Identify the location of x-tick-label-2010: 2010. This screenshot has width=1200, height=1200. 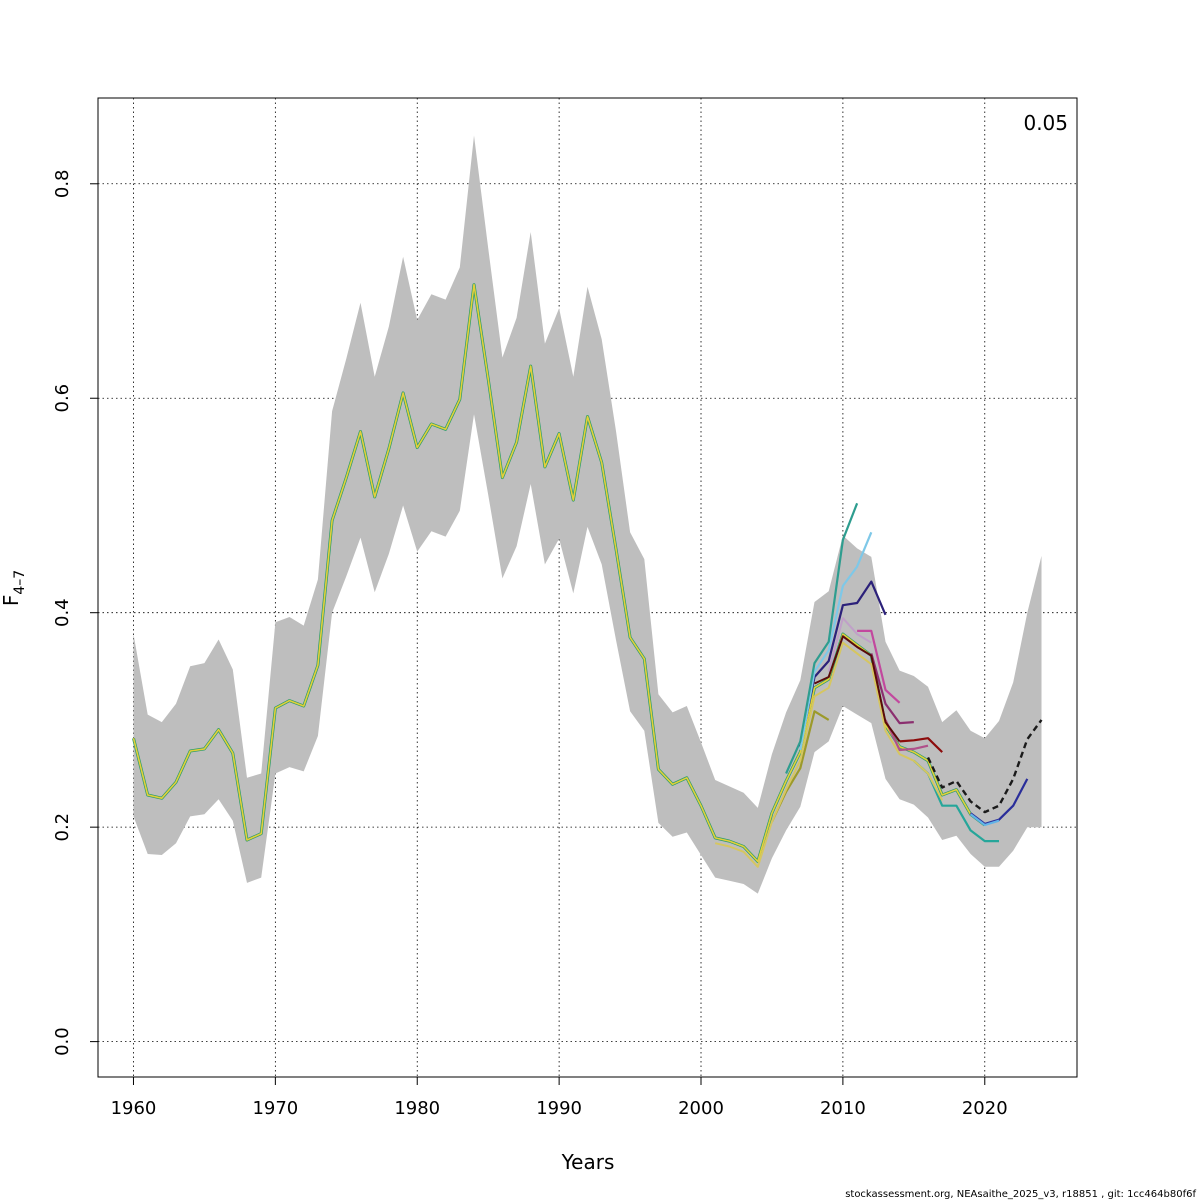
(843, 1108).